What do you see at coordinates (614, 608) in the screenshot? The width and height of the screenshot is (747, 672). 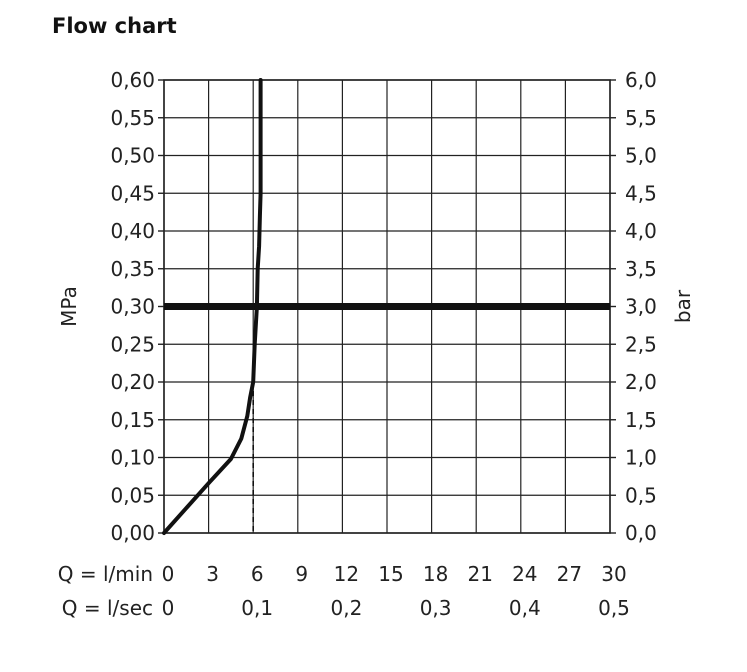 I see `x-tick-label-lsec: 0,5` at bounding box center [614, 608].